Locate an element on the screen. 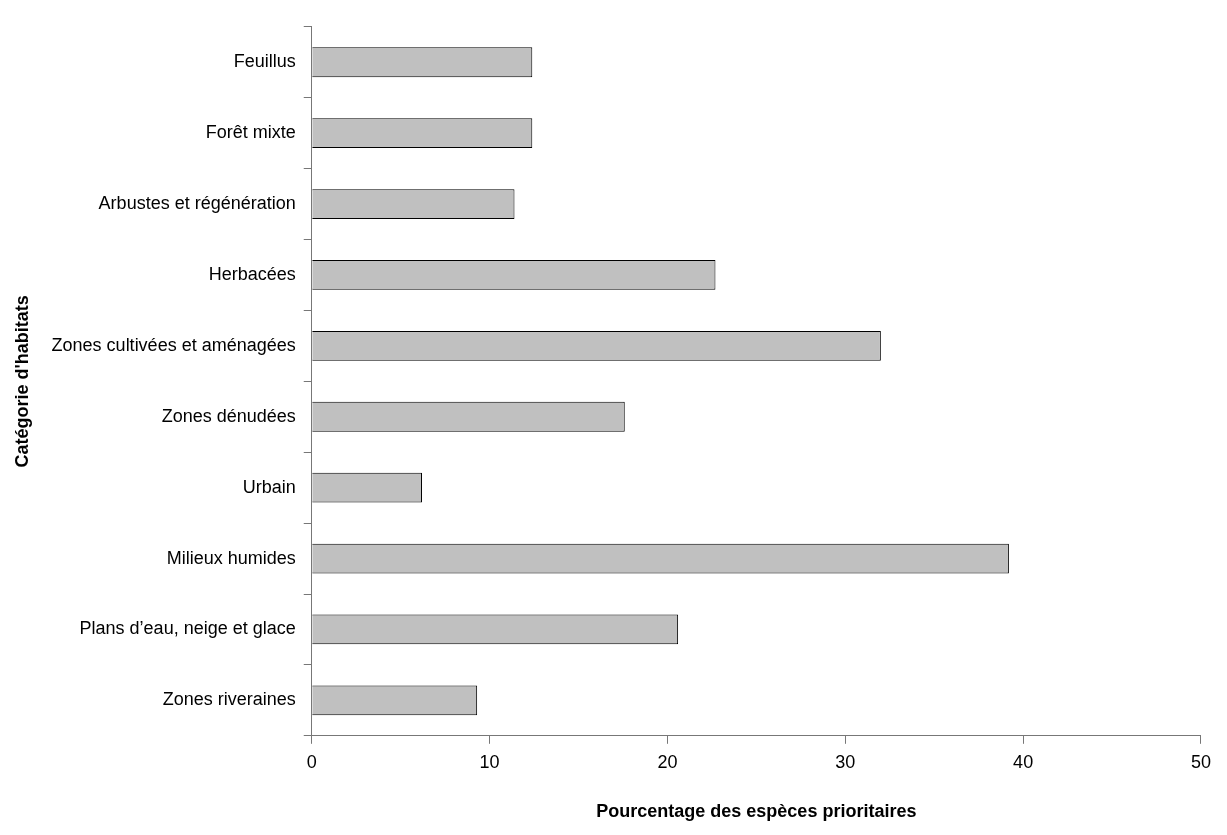 The width and height of the screenshot is (1227, 835). y-axis-title: Catégorie d'habitats is located at coordinates (21, 381).